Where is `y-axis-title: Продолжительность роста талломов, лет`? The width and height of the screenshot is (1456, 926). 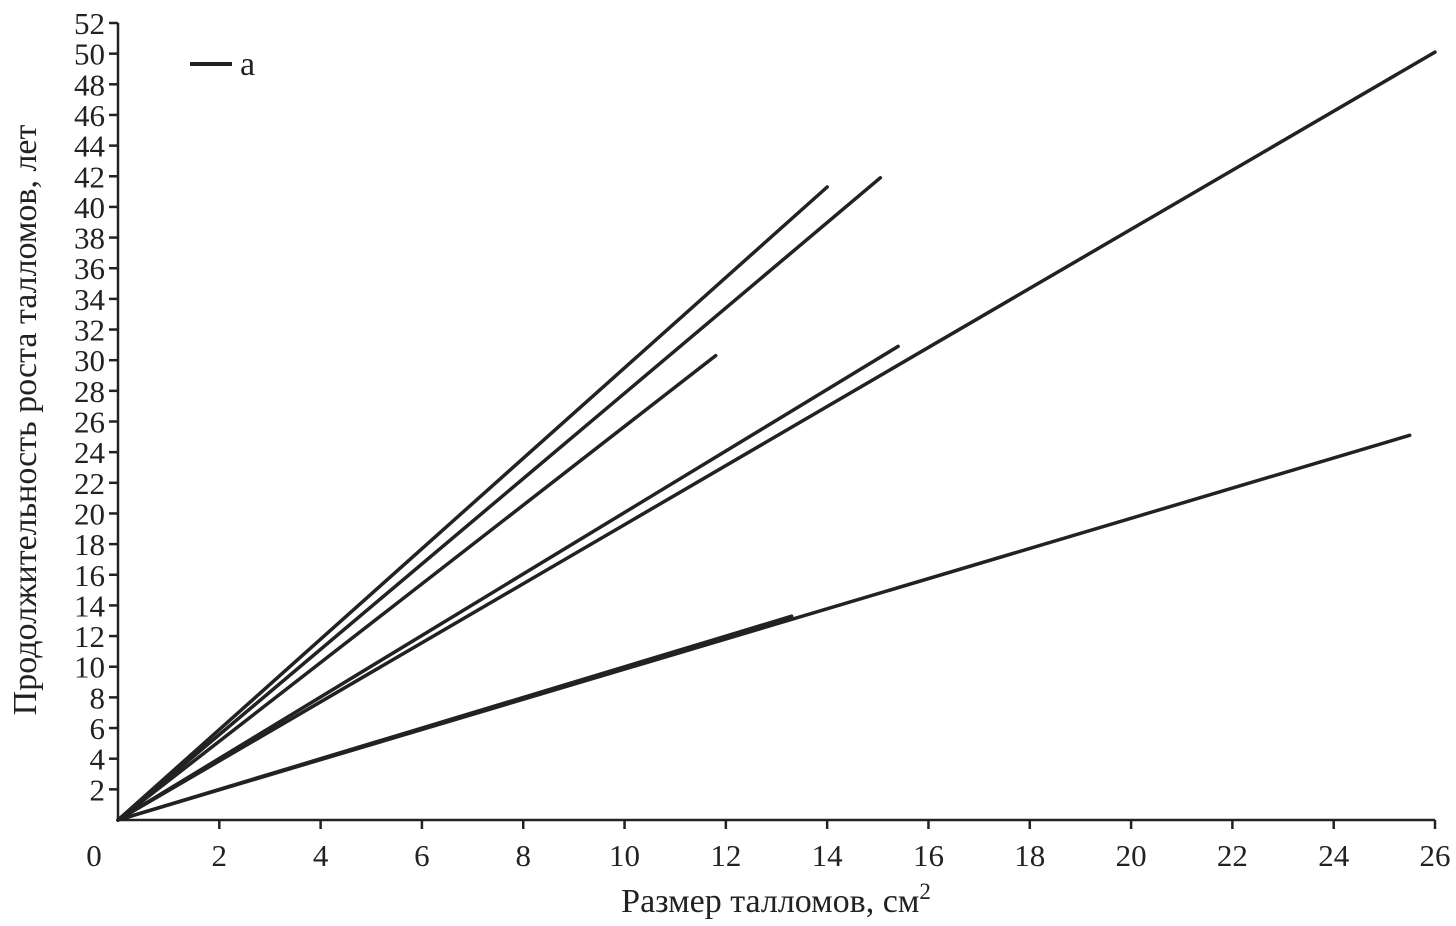 y-axis-title: Продолжительность роста талломов, лет is located at coordinates (25, 419).